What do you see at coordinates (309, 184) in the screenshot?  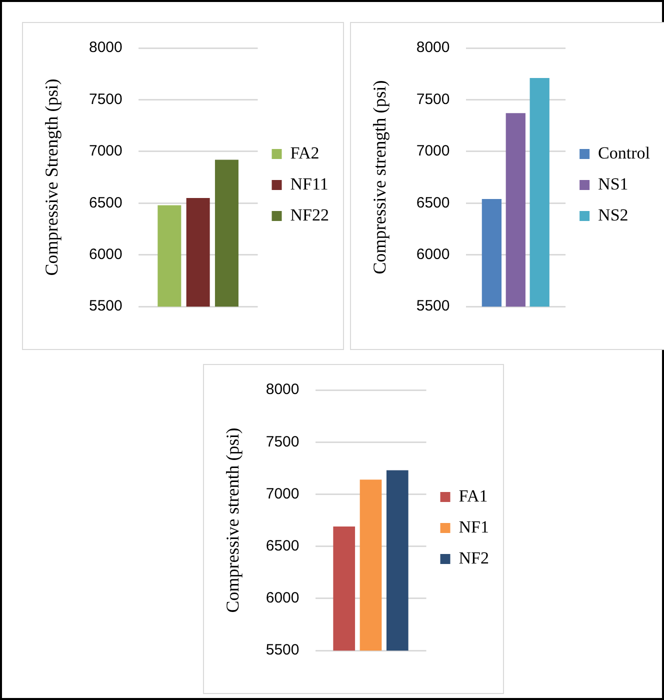 I see `legend-label: NF11` at bounding box center [309, 184].